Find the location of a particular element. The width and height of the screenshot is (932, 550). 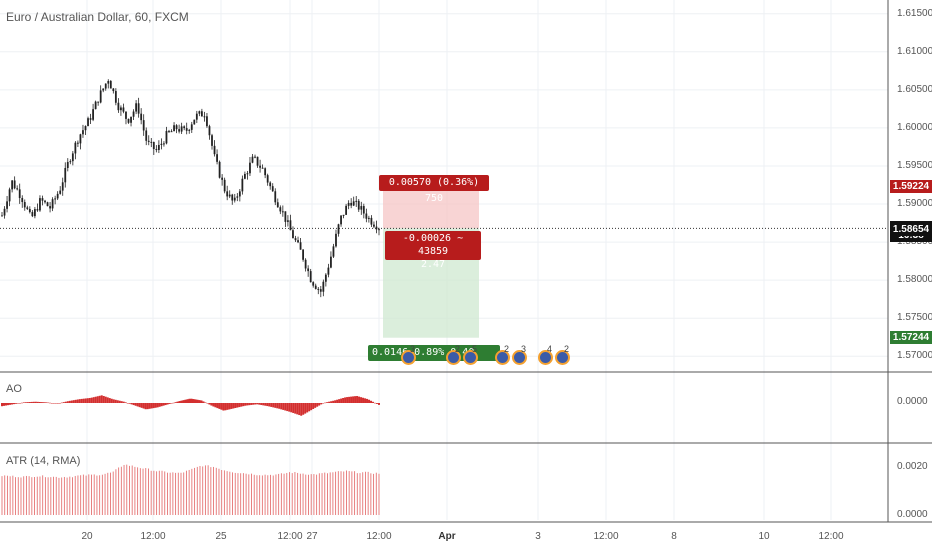

pnl-value: -0.00026 ~ 43859 is located at coordinates (433, 245).